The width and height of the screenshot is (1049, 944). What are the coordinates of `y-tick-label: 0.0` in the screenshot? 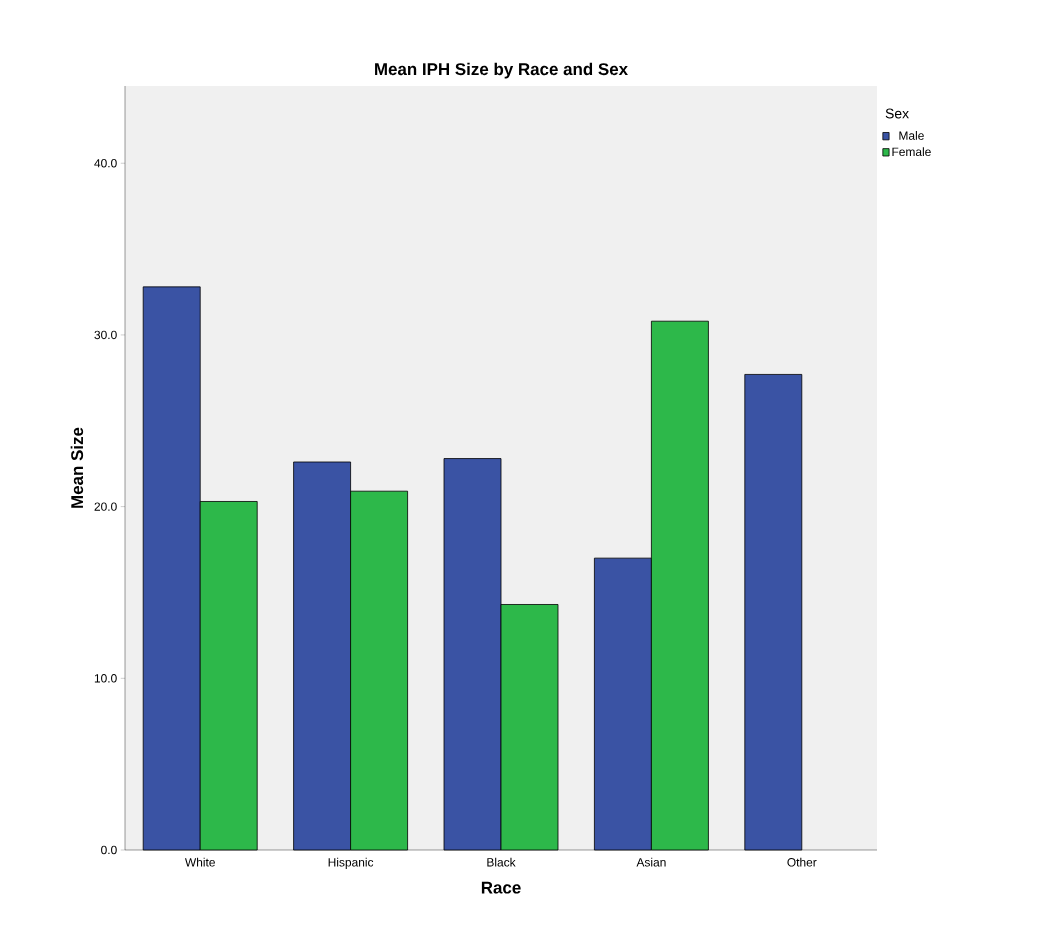 It's located at (109, 850).